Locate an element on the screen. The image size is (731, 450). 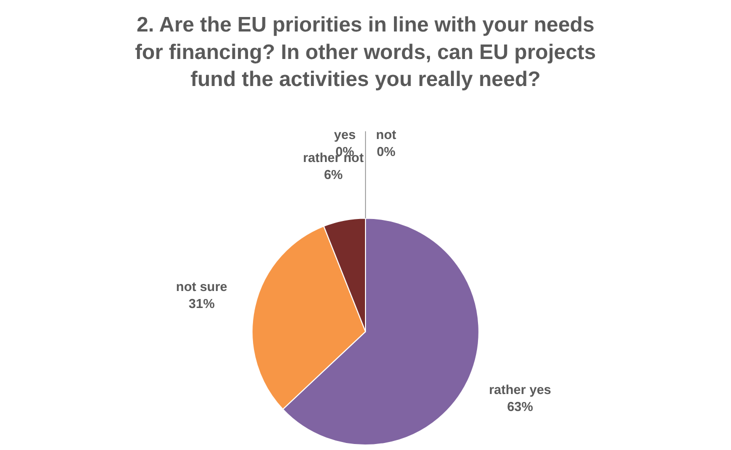
category-label: yes is located at coordinates (345, 134).